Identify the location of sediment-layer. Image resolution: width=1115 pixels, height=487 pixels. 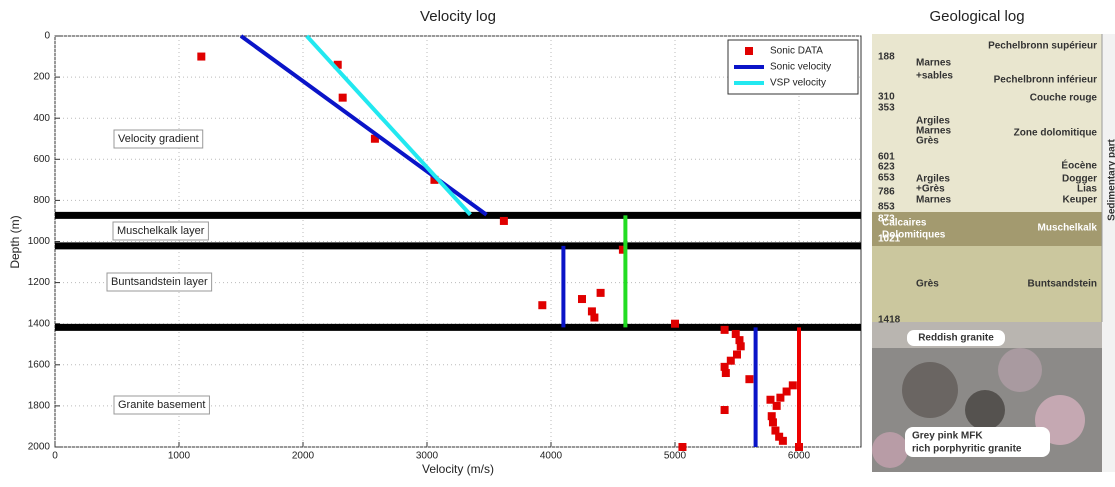
(987, 123).